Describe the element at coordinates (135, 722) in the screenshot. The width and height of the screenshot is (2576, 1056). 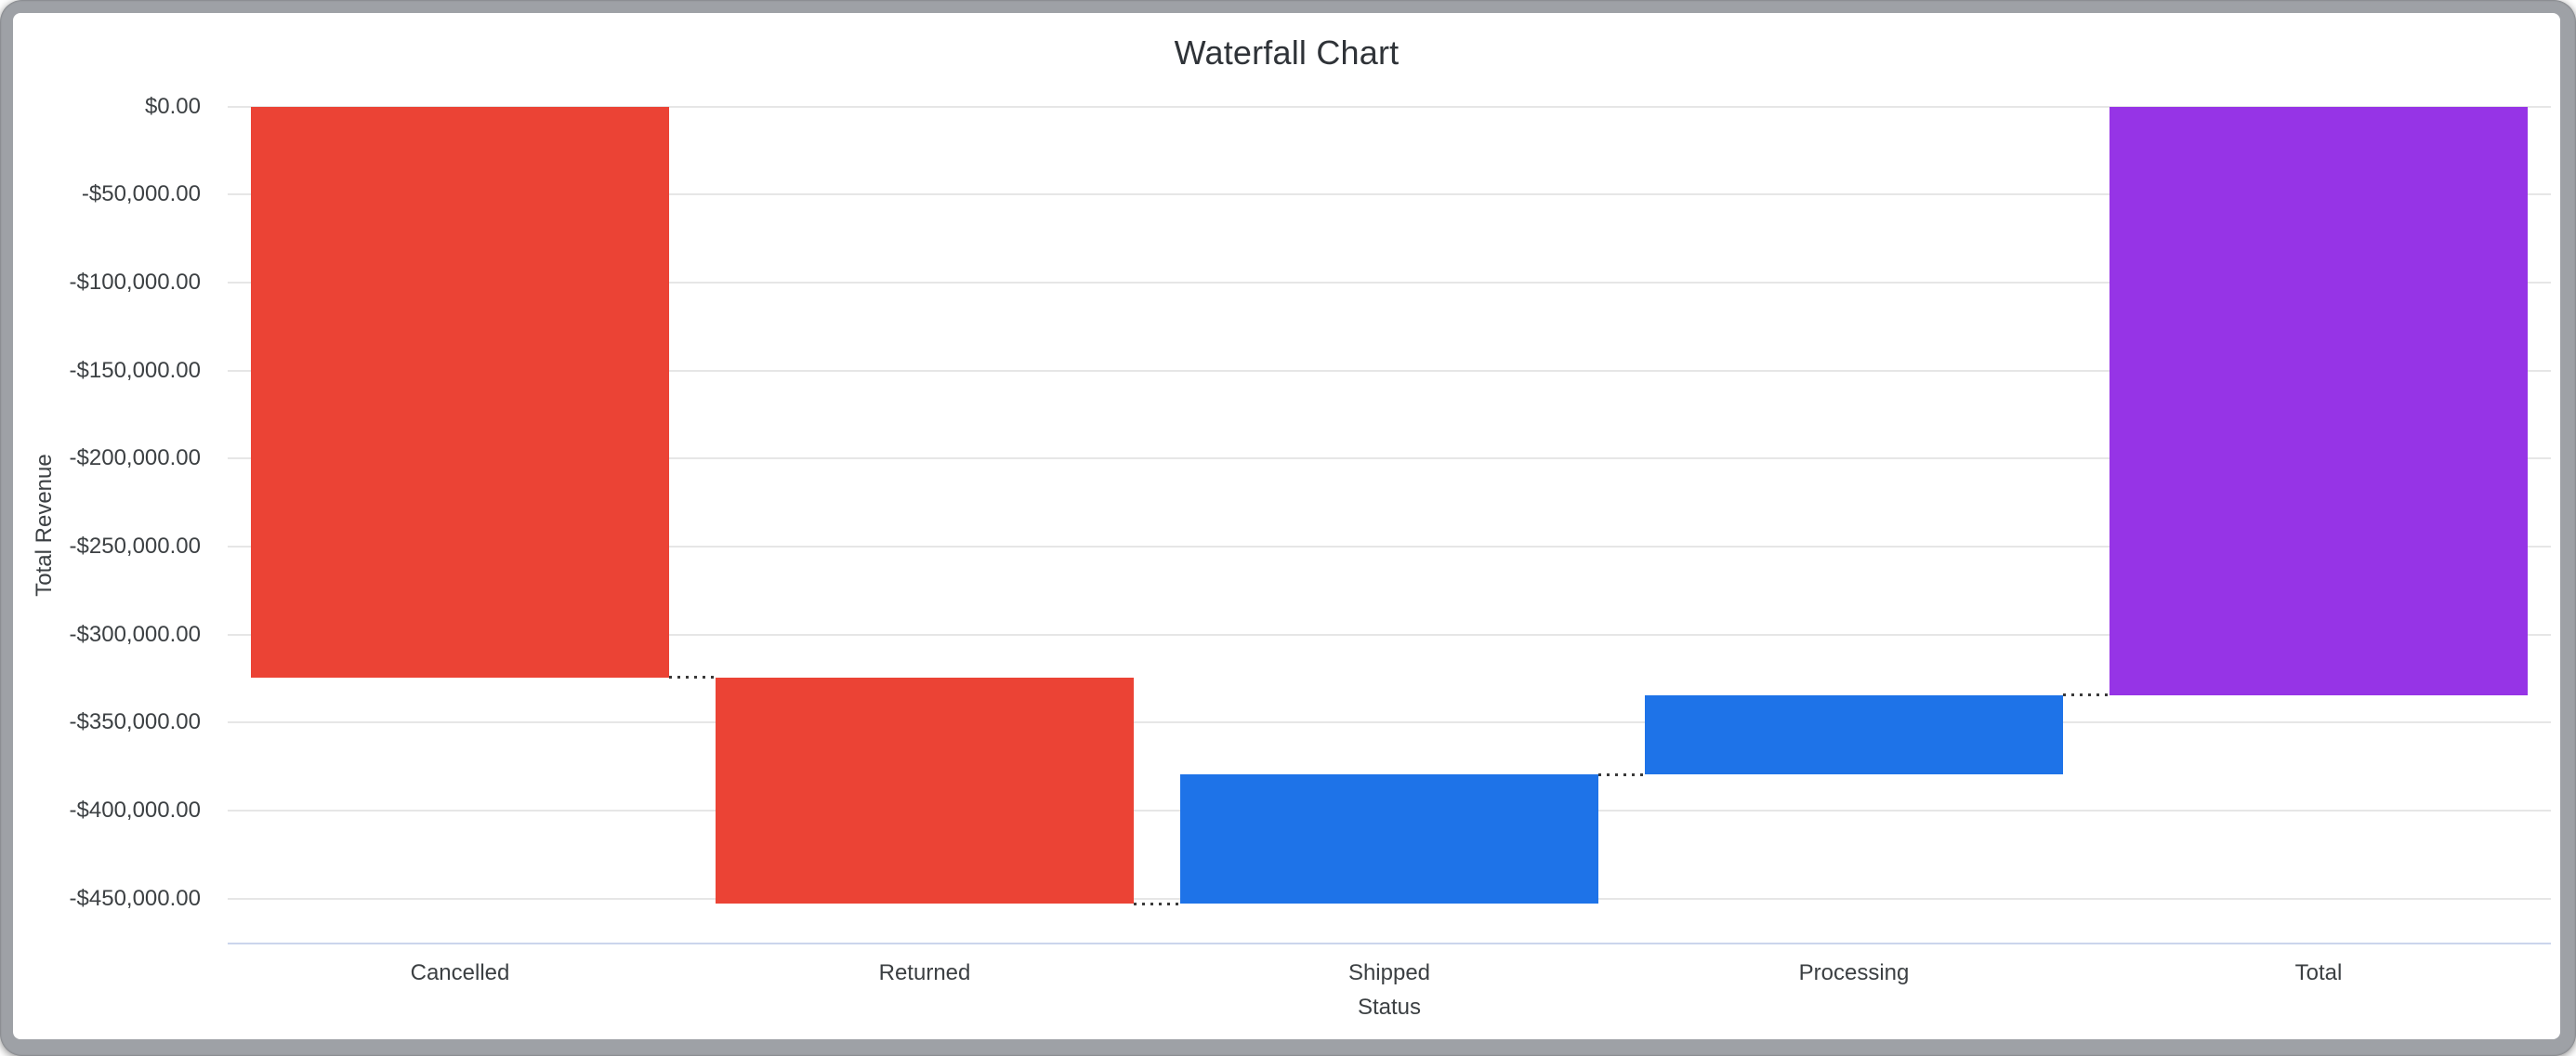
I see `y-tick-label: -$350,000.00` at that location.